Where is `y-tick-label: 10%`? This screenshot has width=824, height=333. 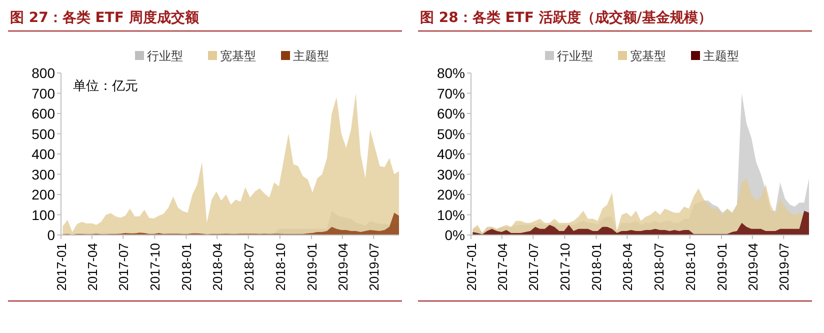
y-tick-label: 10% is located at coordinates (450, 214).